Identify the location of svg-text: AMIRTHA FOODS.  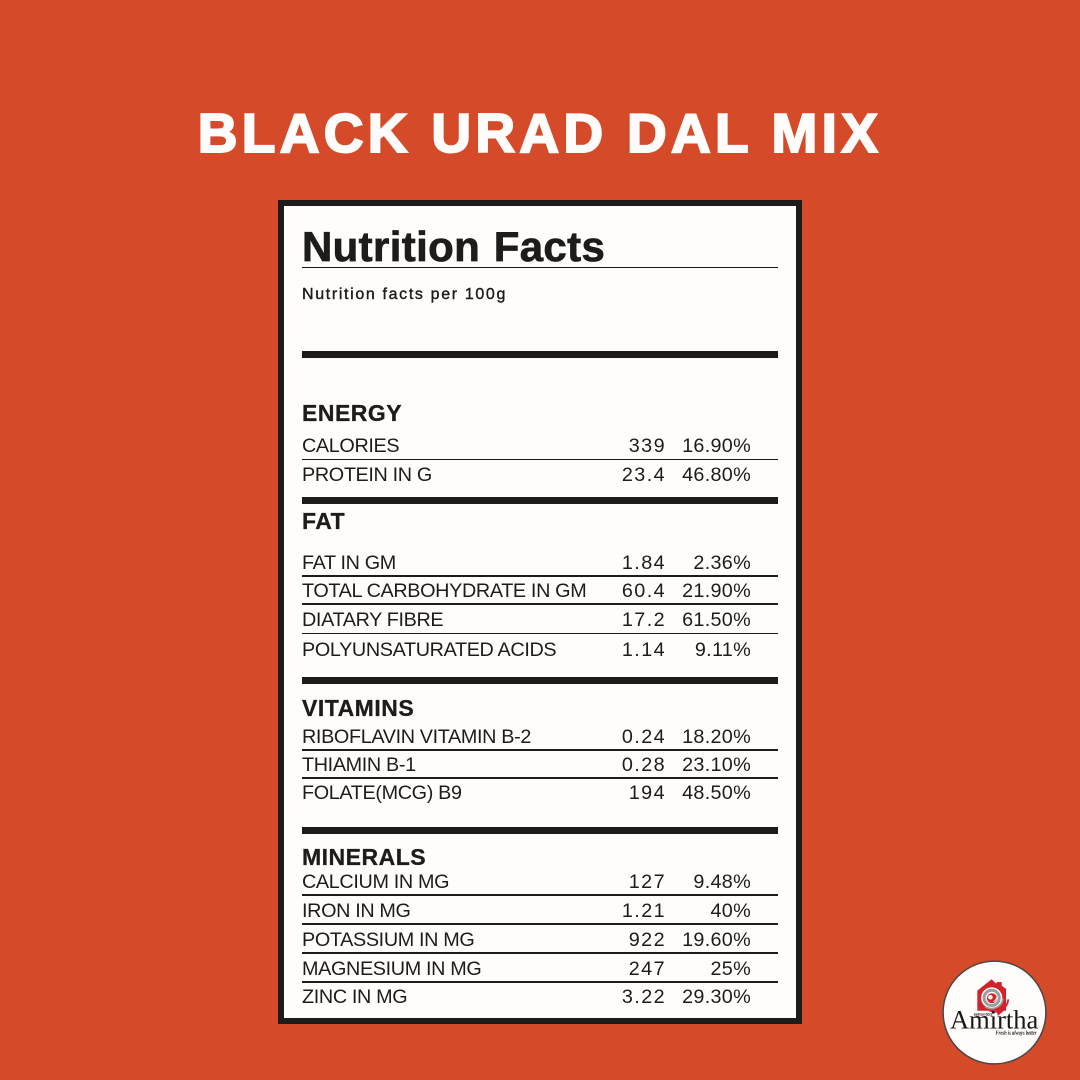
(983, 1015).